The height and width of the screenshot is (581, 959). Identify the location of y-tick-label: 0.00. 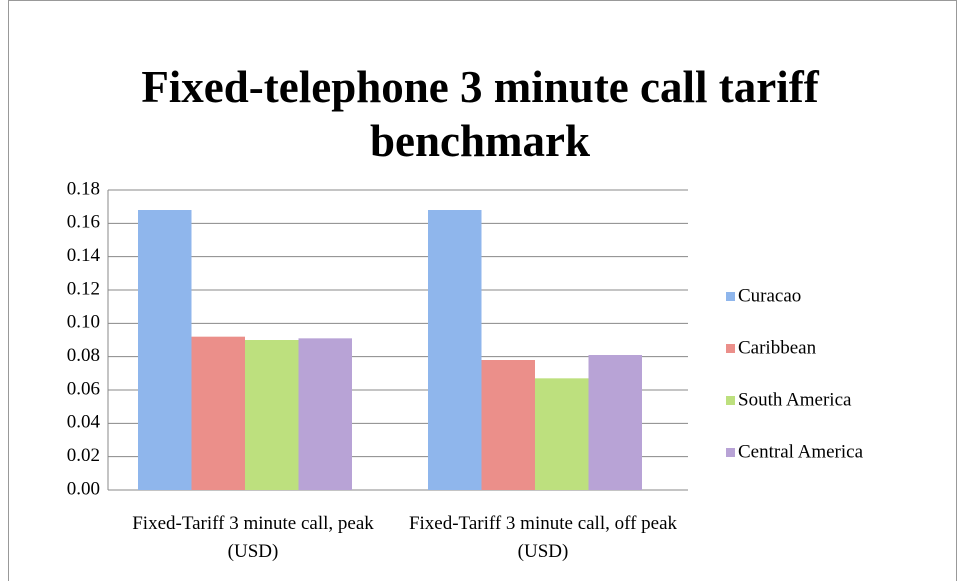
(83, 488).